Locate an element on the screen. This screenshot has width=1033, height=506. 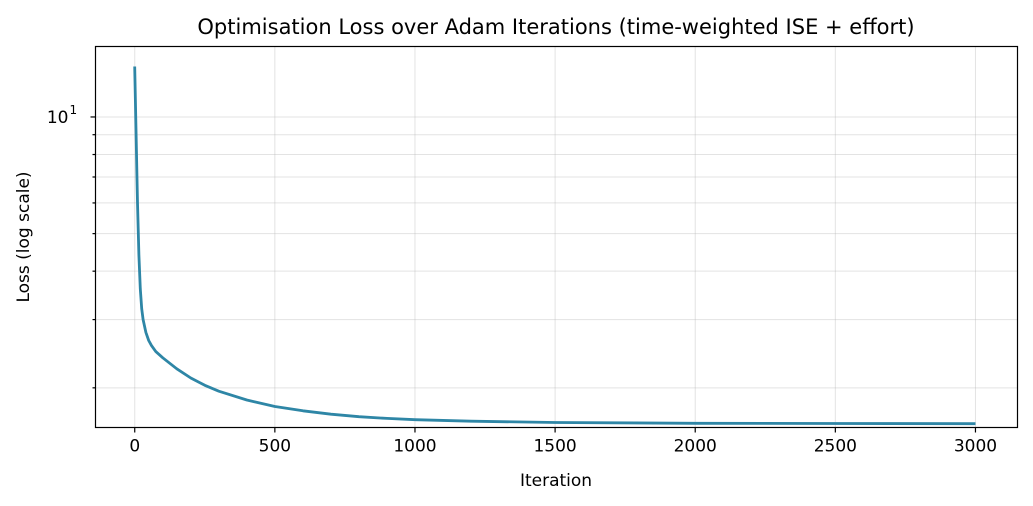
x-tick-label: 1000 is located at coordinates (414, 447).